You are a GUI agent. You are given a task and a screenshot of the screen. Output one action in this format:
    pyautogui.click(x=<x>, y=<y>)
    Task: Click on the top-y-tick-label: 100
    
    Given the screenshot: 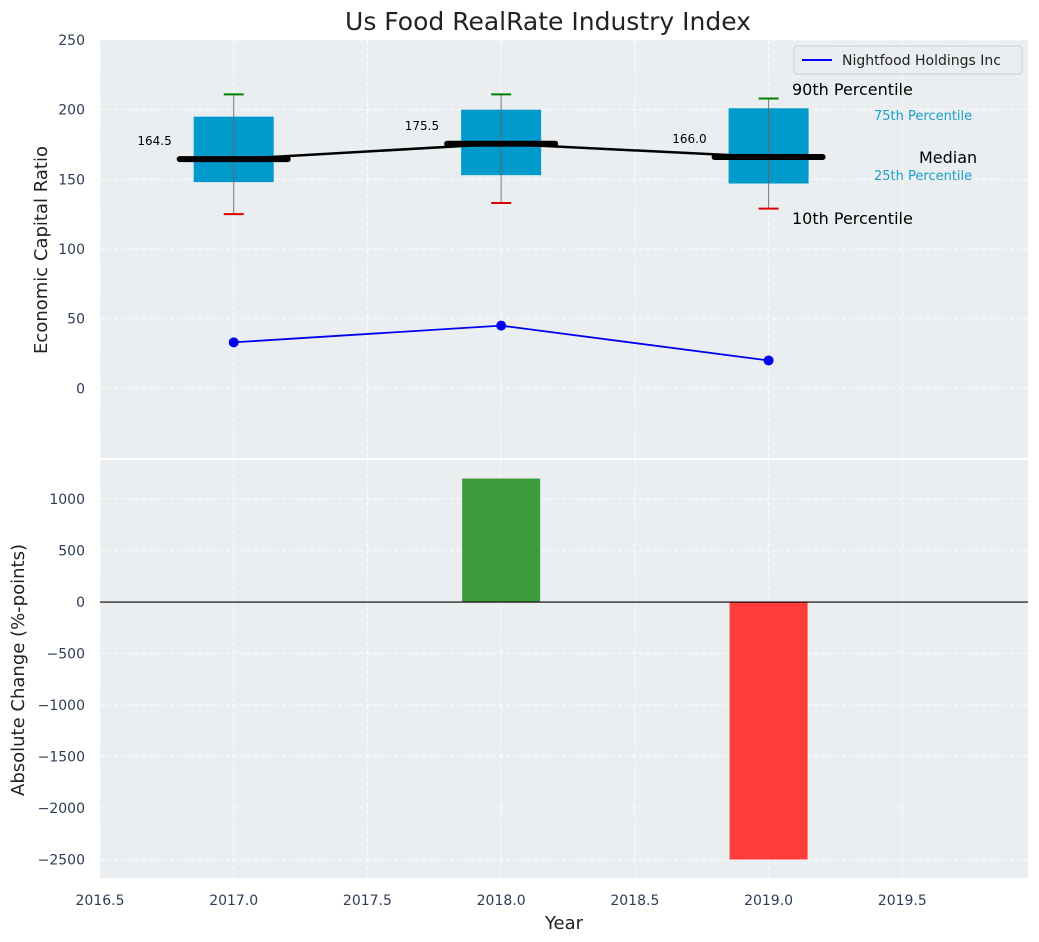 What is the action you would take?
    pyautogui.click(x=71, y=250)
    